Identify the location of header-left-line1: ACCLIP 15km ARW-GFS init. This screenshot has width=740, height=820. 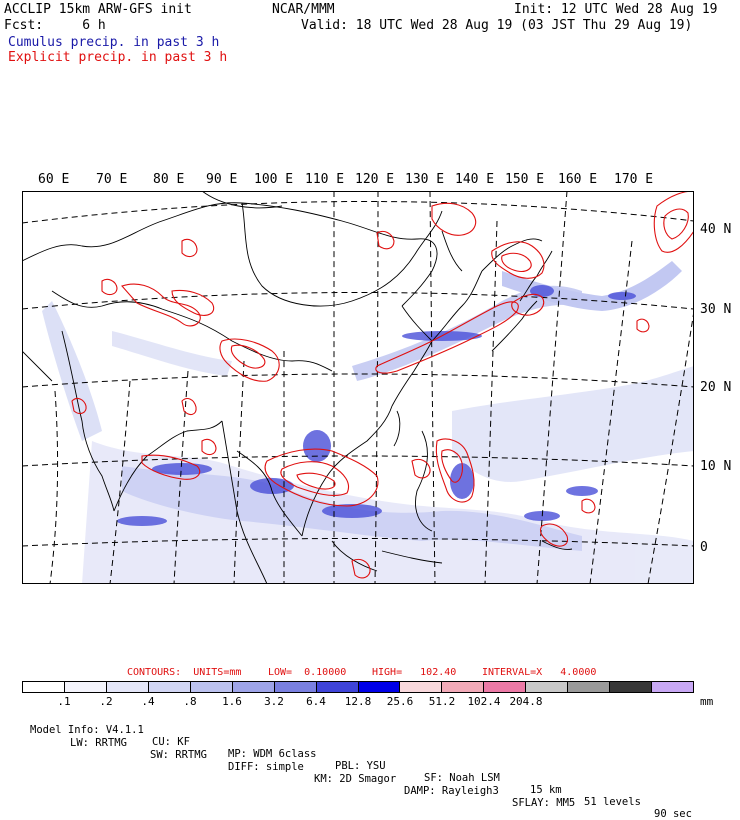
(98, 9).